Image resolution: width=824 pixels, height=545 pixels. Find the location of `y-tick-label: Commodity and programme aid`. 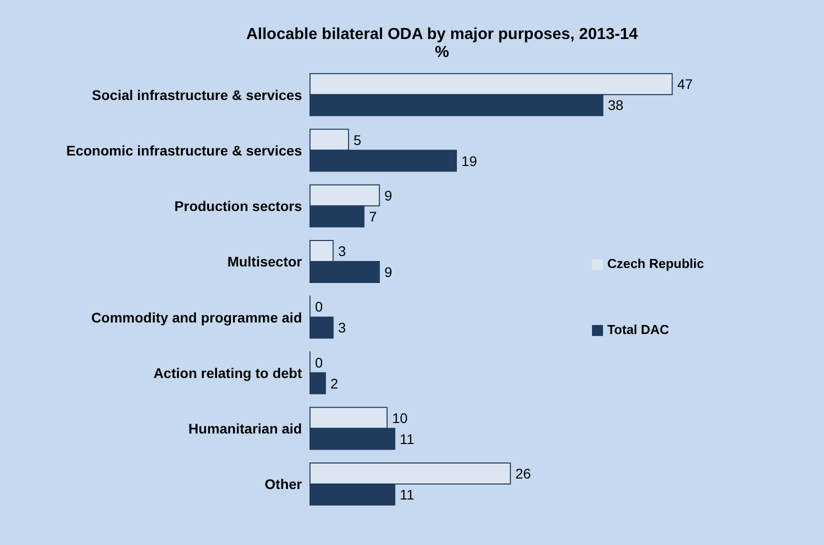

y-tick-label: Commodity and programme aid is located at coordinates (196, 317).